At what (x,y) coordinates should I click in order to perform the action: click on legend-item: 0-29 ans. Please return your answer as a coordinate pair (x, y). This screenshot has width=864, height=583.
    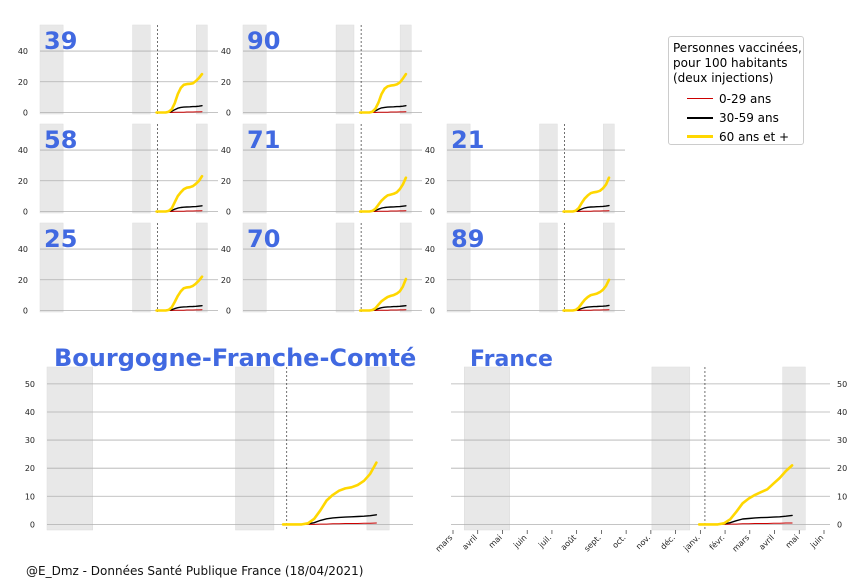
    Looking at the image, I should click on (738, 98).